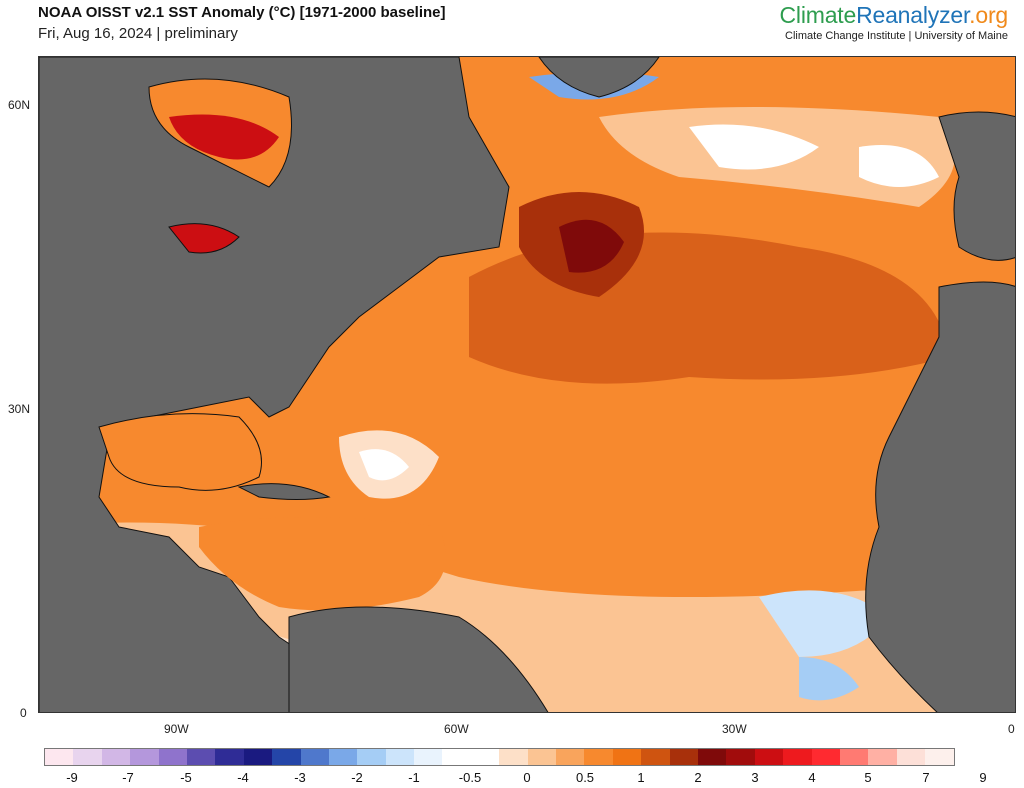 The image size is (1024, 788). What do you see at coordinates (976, 186) in the screenshot?
I see `europe-land` at bounding box center [976, 186].